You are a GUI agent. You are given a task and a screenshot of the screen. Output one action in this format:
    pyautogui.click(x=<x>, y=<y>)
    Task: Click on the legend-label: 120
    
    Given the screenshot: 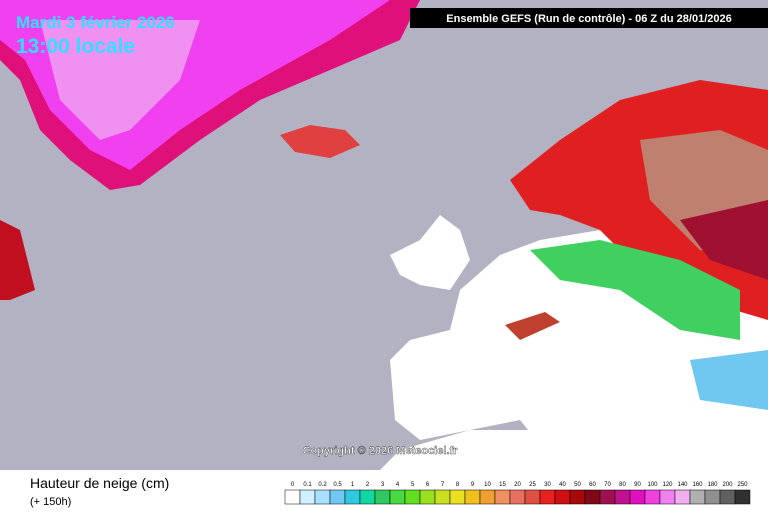 What is the action you would take?
    pyautogui.click(x=667, y=485)
    